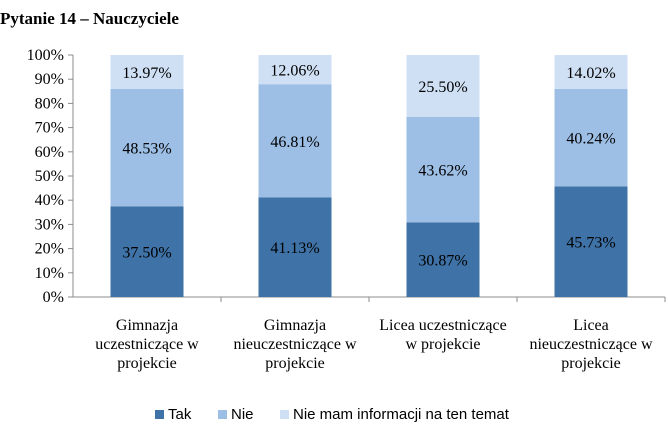 The width and height of the screenshot is (668, 441). Describe the element at coordinates (49, 273) in the screenshot. I see `y-tick-label: 10%` at that location.